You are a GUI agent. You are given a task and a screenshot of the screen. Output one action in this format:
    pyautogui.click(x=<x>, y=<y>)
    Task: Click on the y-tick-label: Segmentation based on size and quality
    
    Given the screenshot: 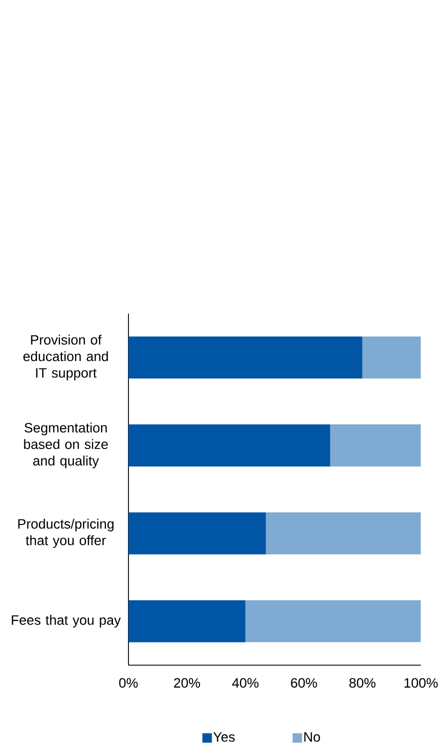 What is the action you would take?
    pyautogui.click(x=66, y=445)
    